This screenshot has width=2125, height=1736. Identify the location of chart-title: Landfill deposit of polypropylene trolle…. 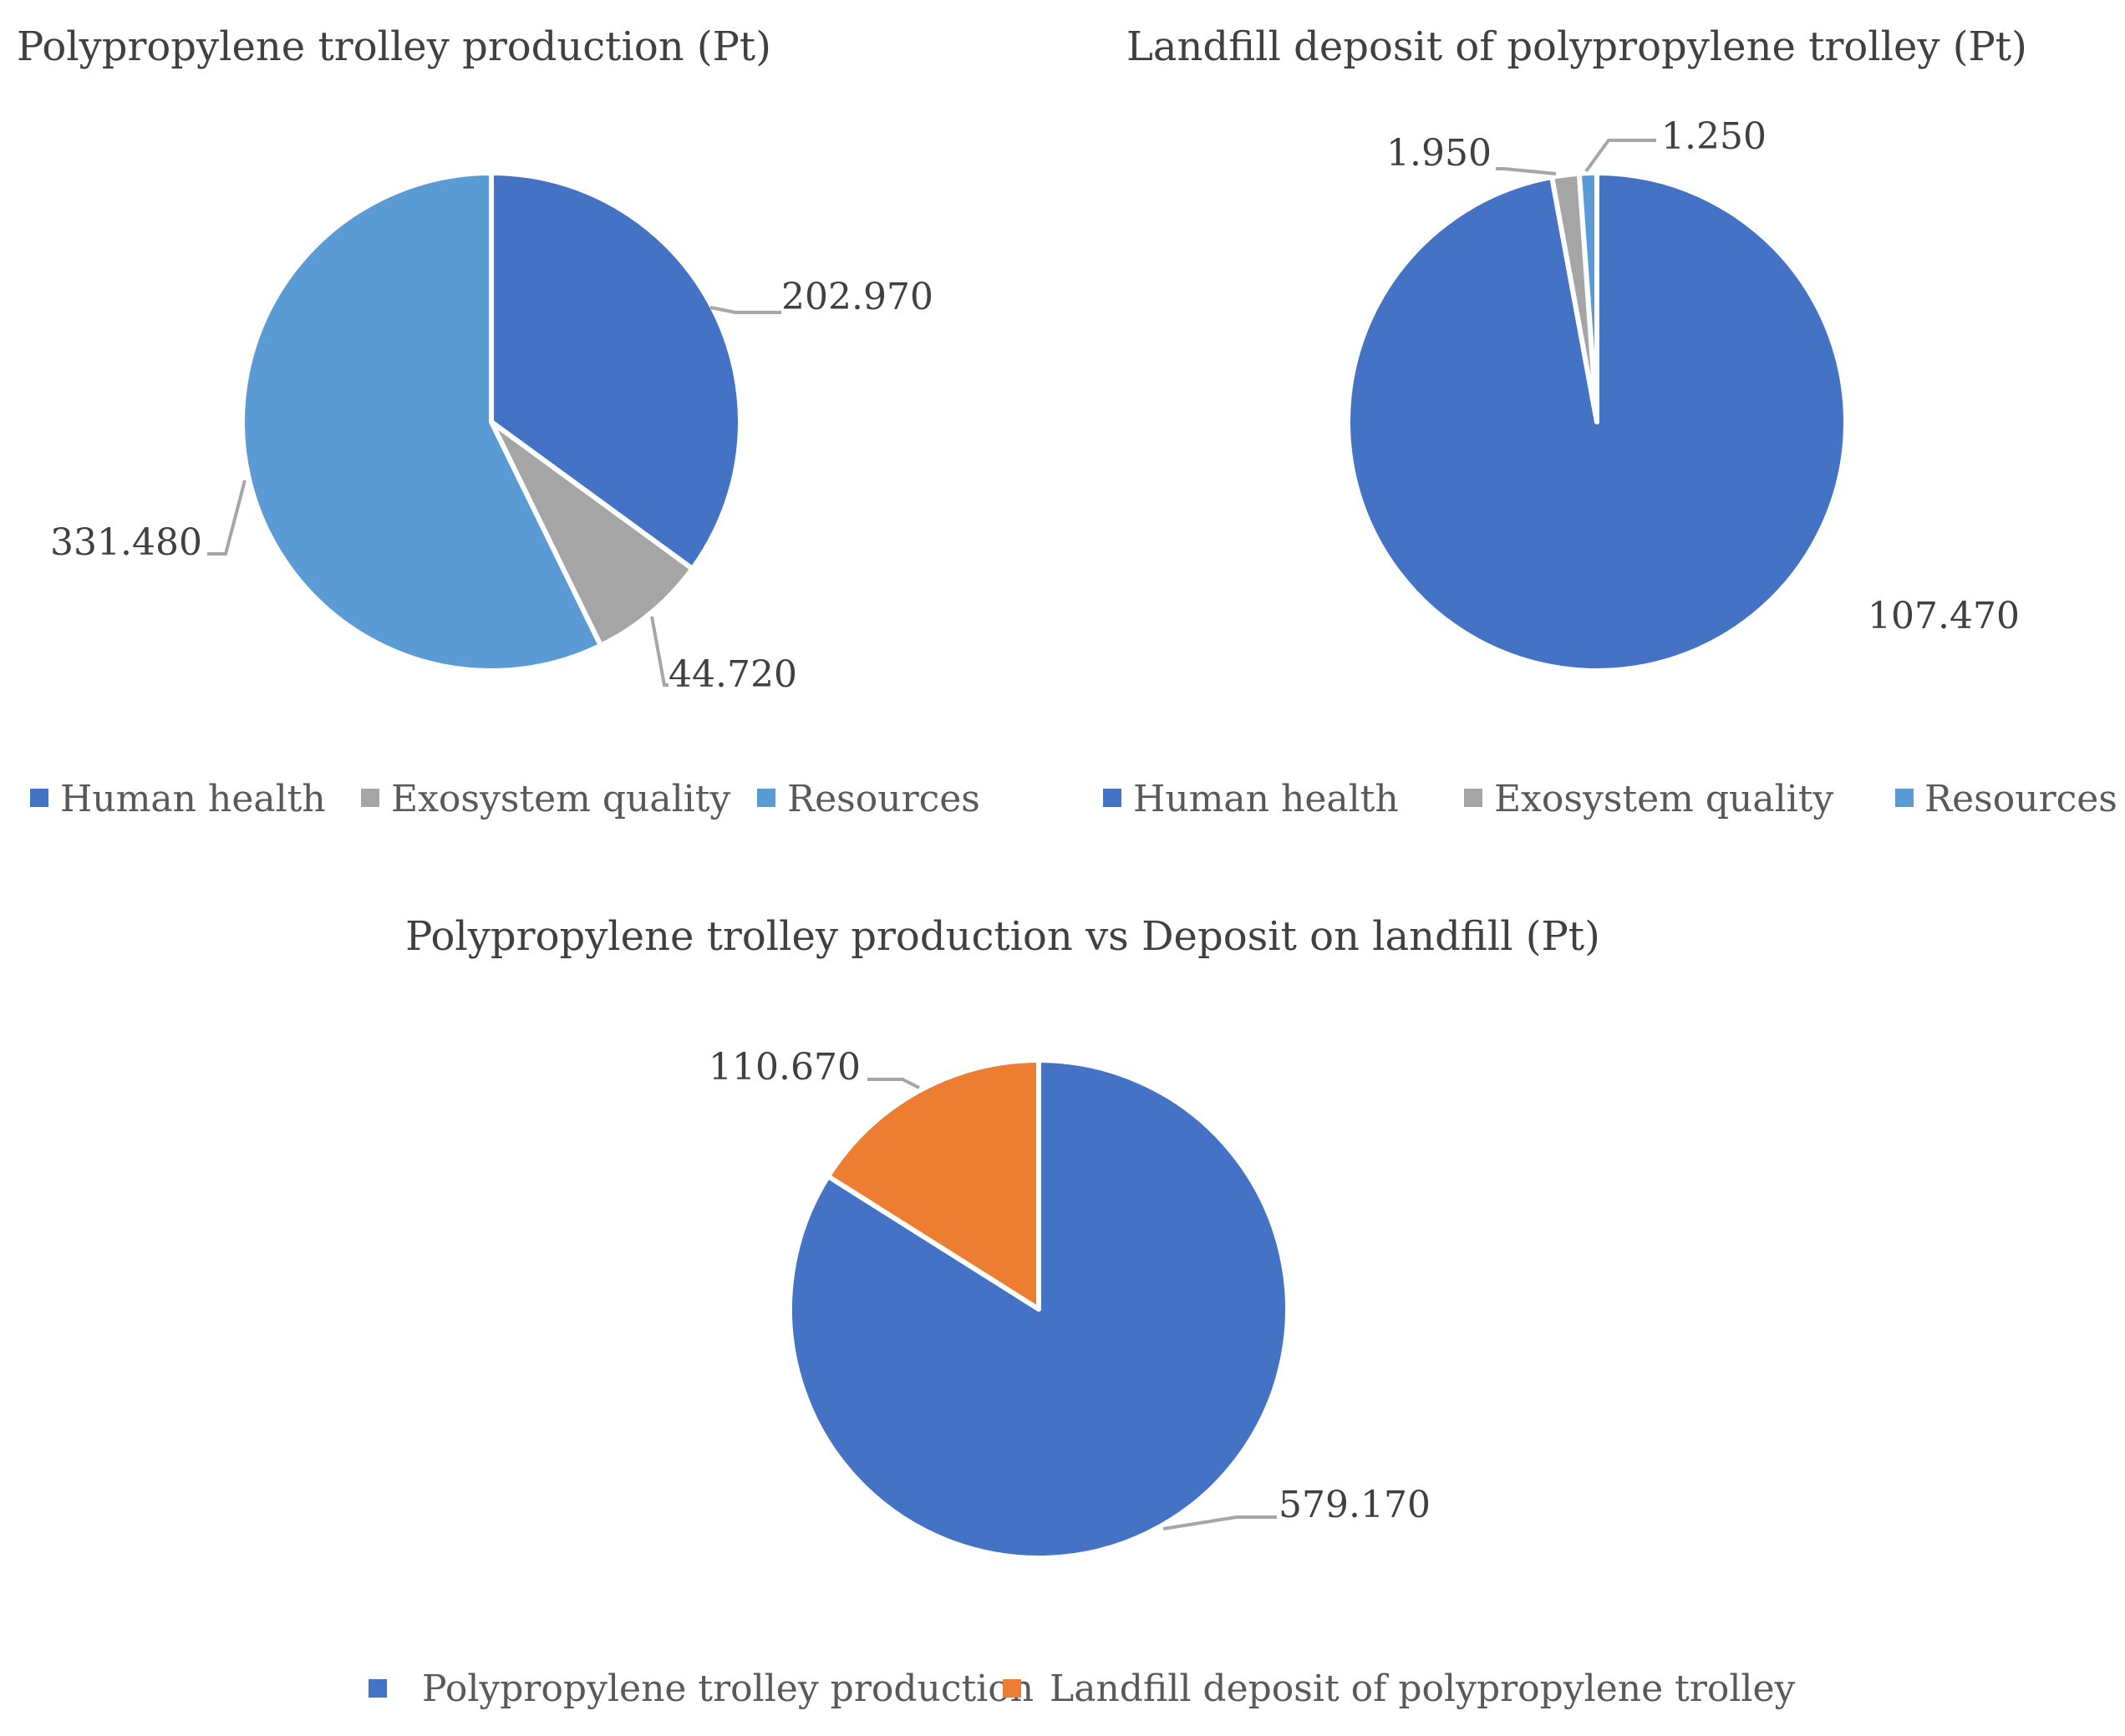
(1577, 46).